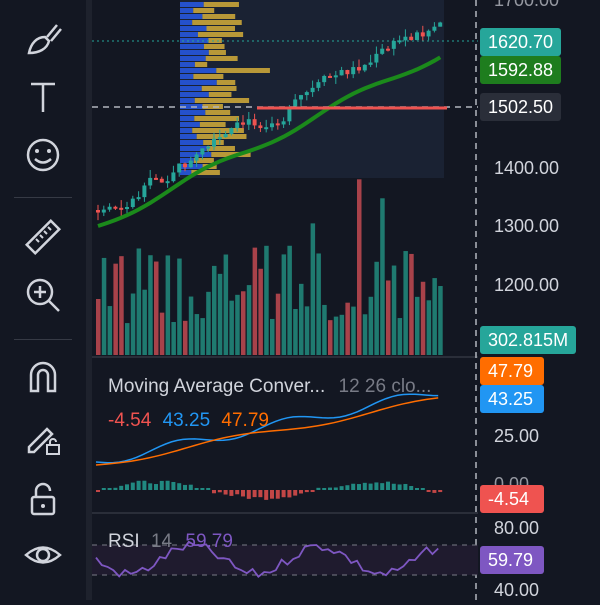  Describe the element at coordinates (267, 431) in the screenshot. I see `signal-line` at that location.